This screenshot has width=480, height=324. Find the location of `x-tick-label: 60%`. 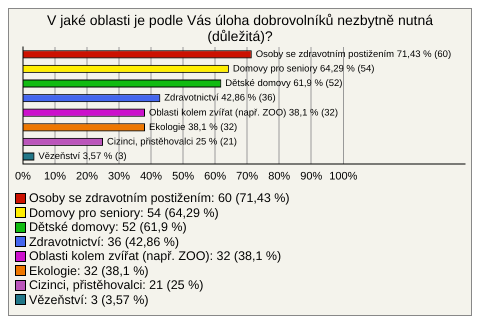

x-tick-label: 60% is located at coordinates (215, 176).